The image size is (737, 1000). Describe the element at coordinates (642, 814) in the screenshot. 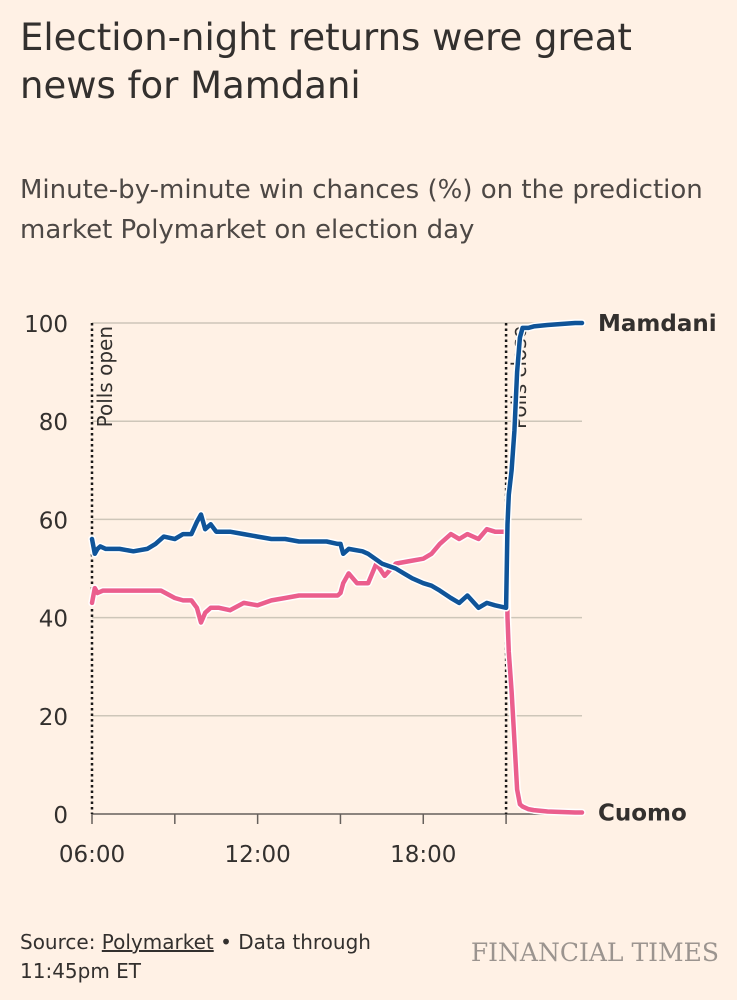

I see `series-label-cuomo: Cuomo` at that location.